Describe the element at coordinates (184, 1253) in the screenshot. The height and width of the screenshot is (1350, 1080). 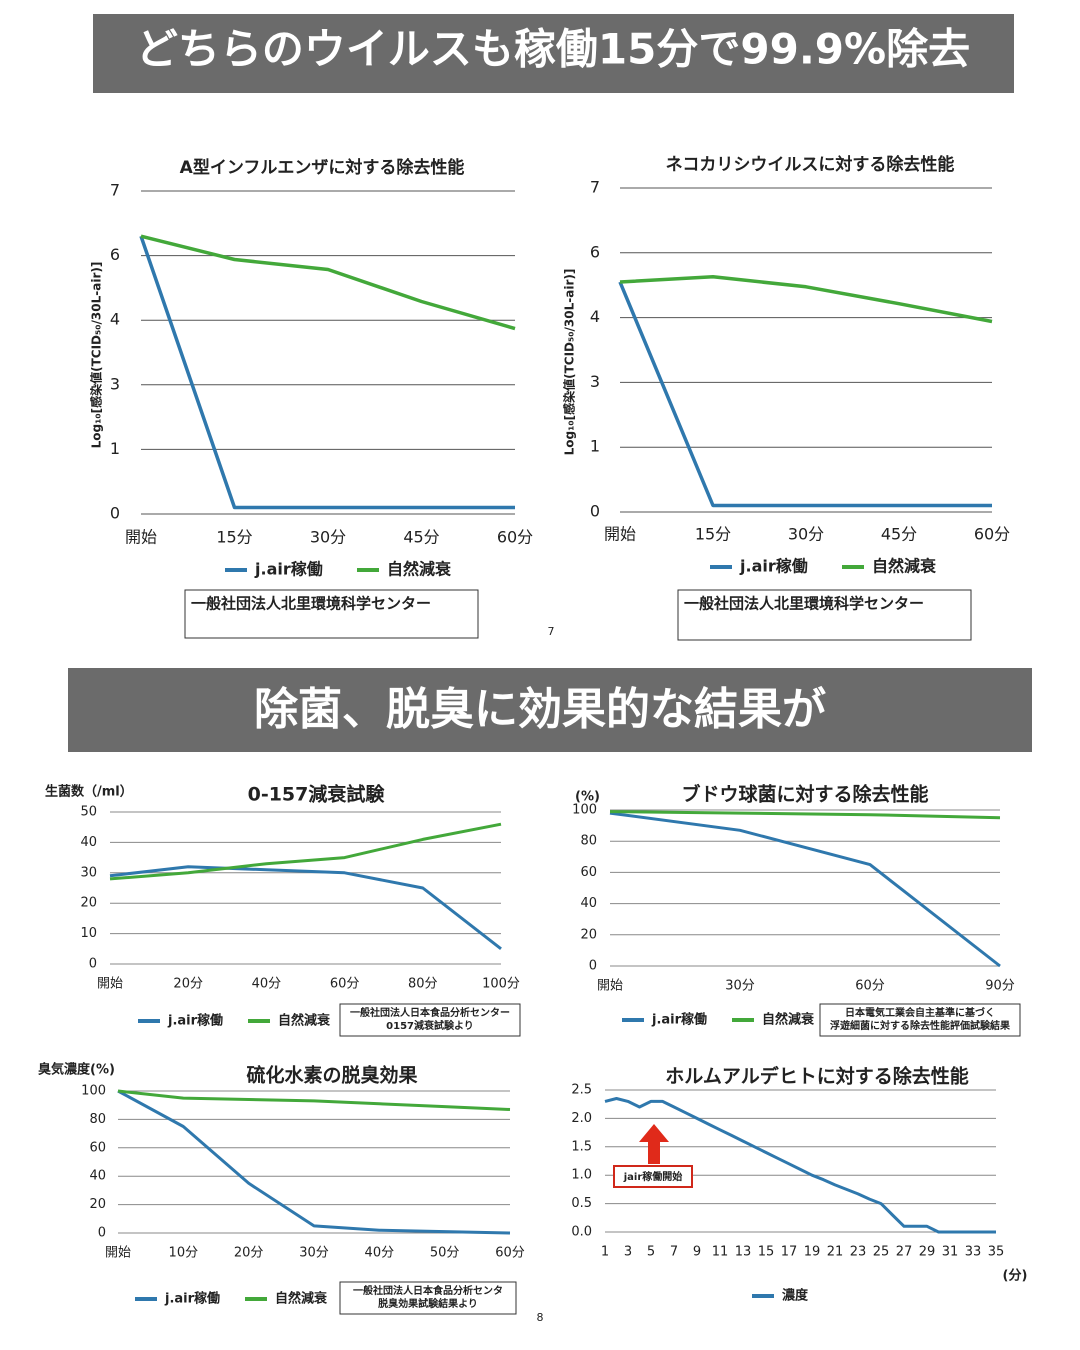
I see `x-tick-label: 10分` at that location.